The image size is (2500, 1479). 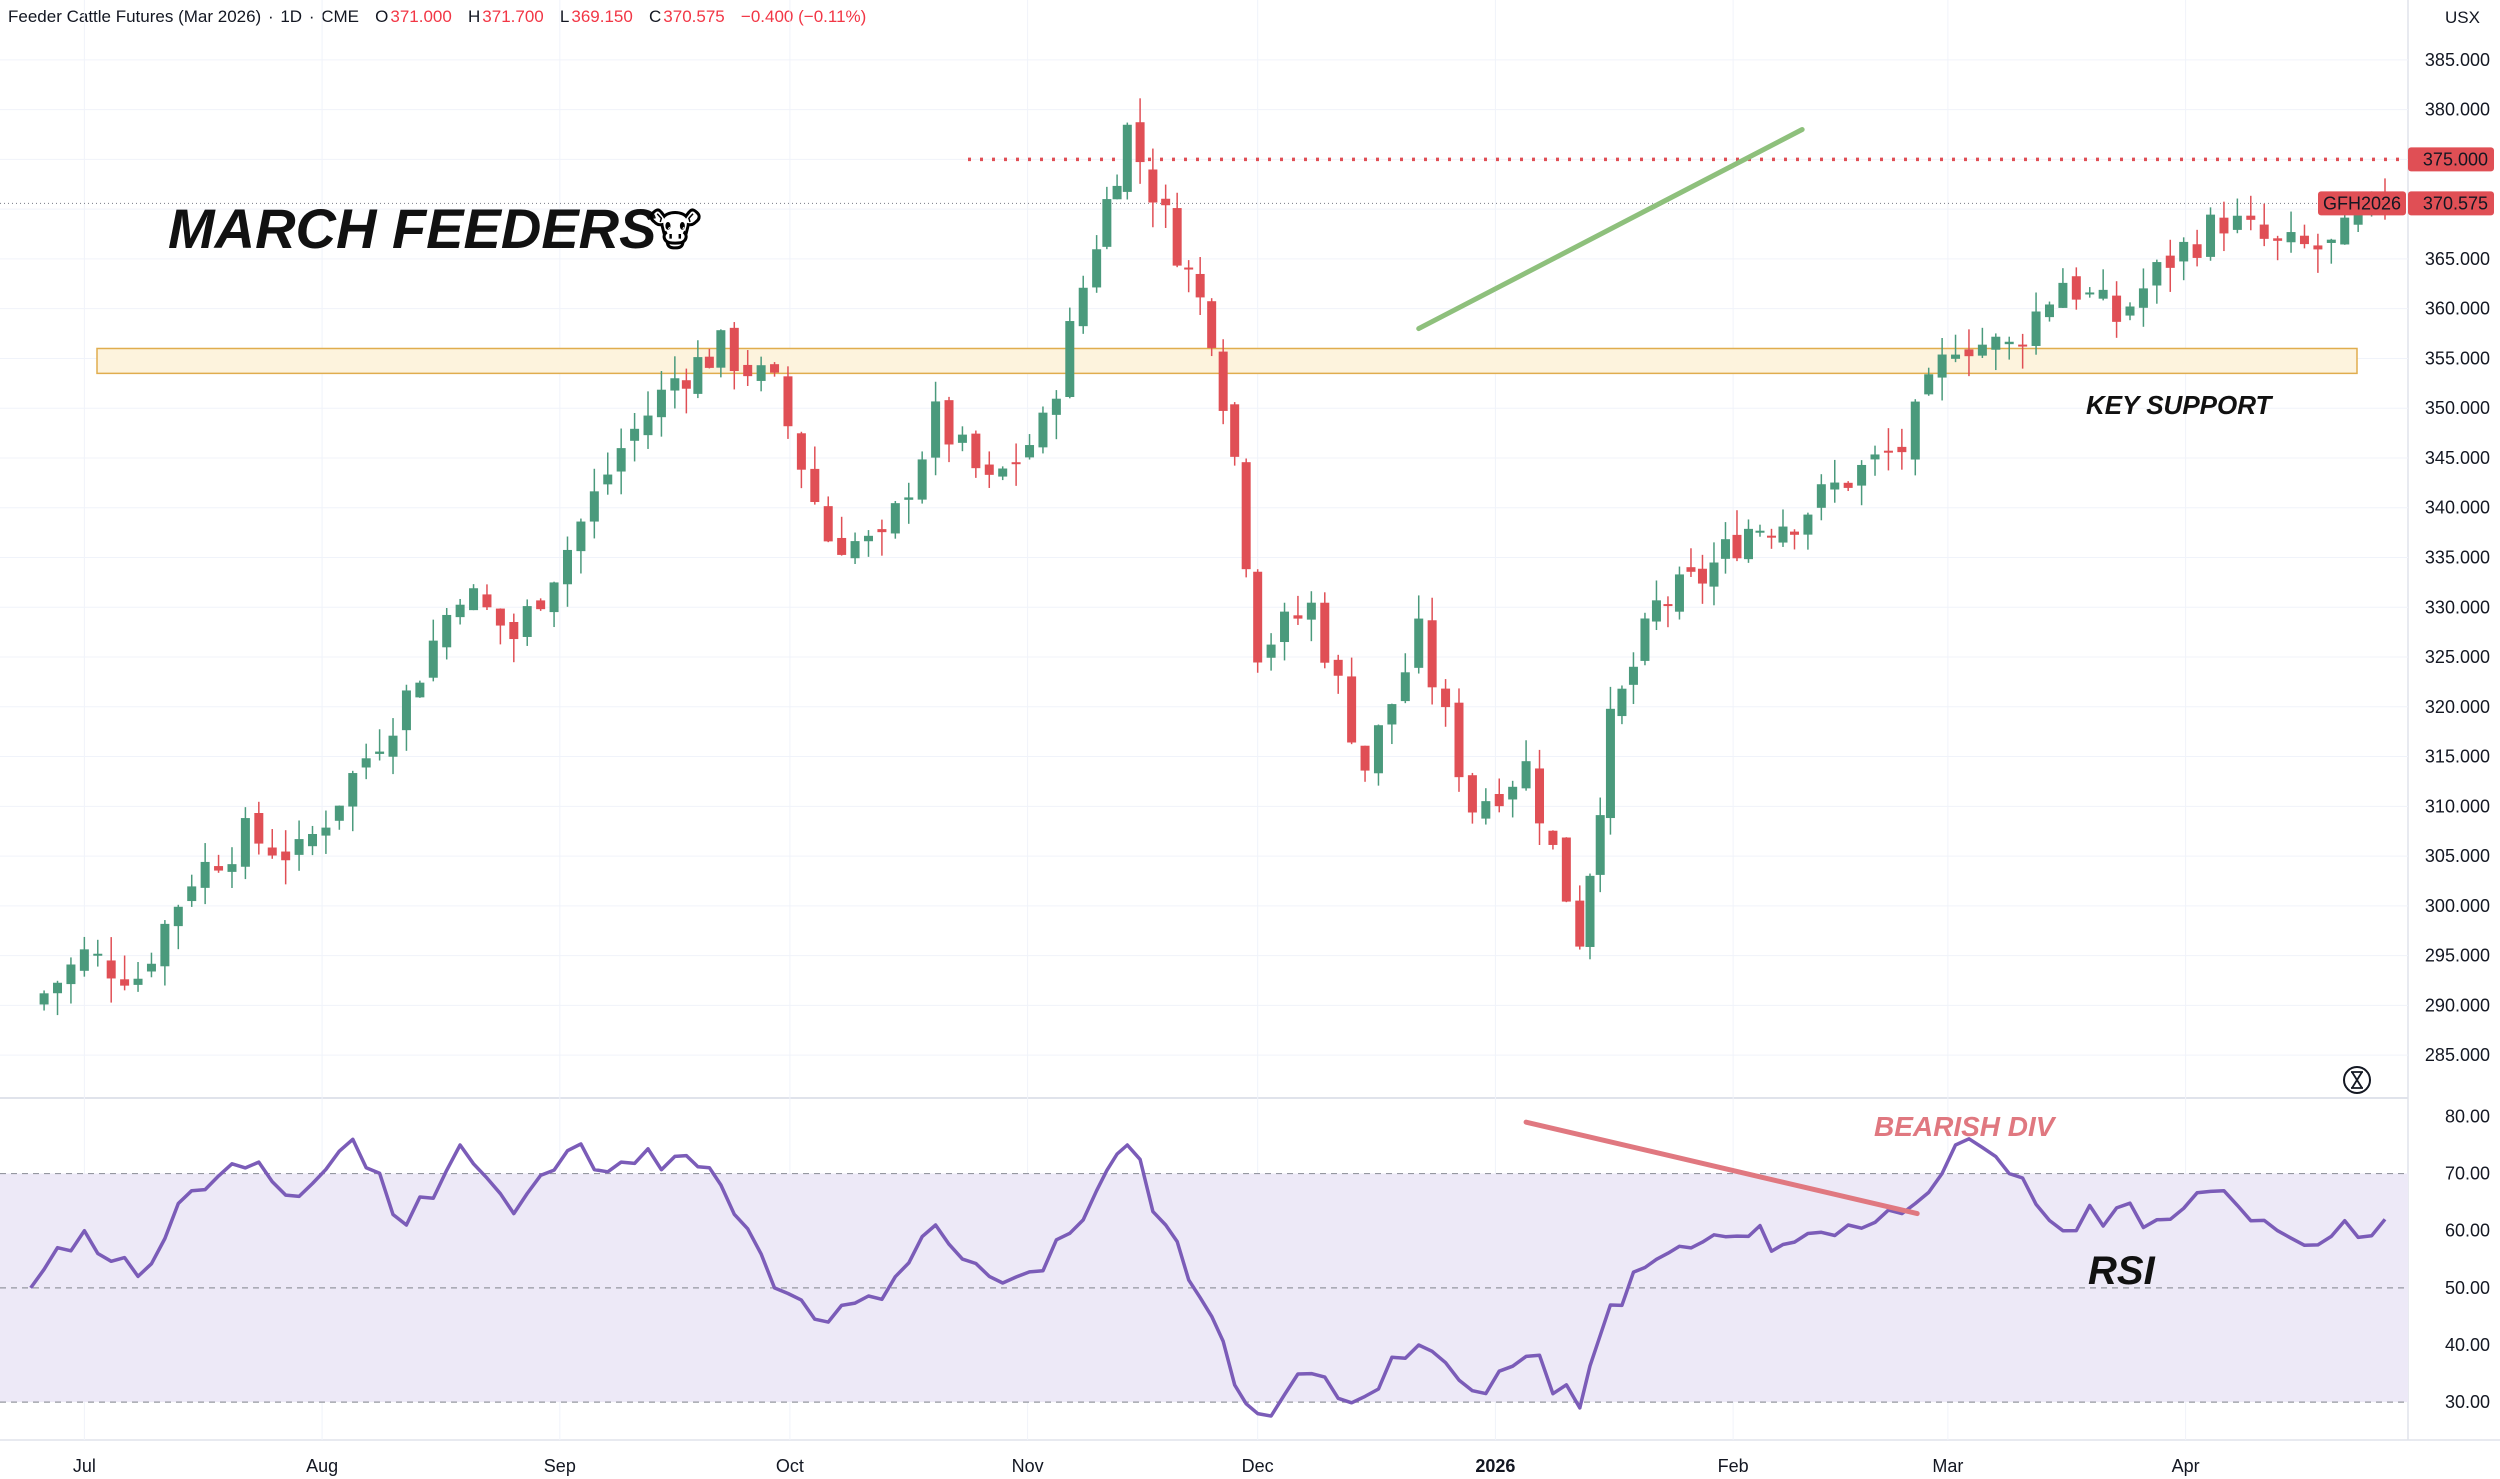 What do you see at coordinates (135, 16) in the screenshot?
I see `header-symbol: Feeder Cattle Futures (Mar 2026)` at bounding box center [135, 16].